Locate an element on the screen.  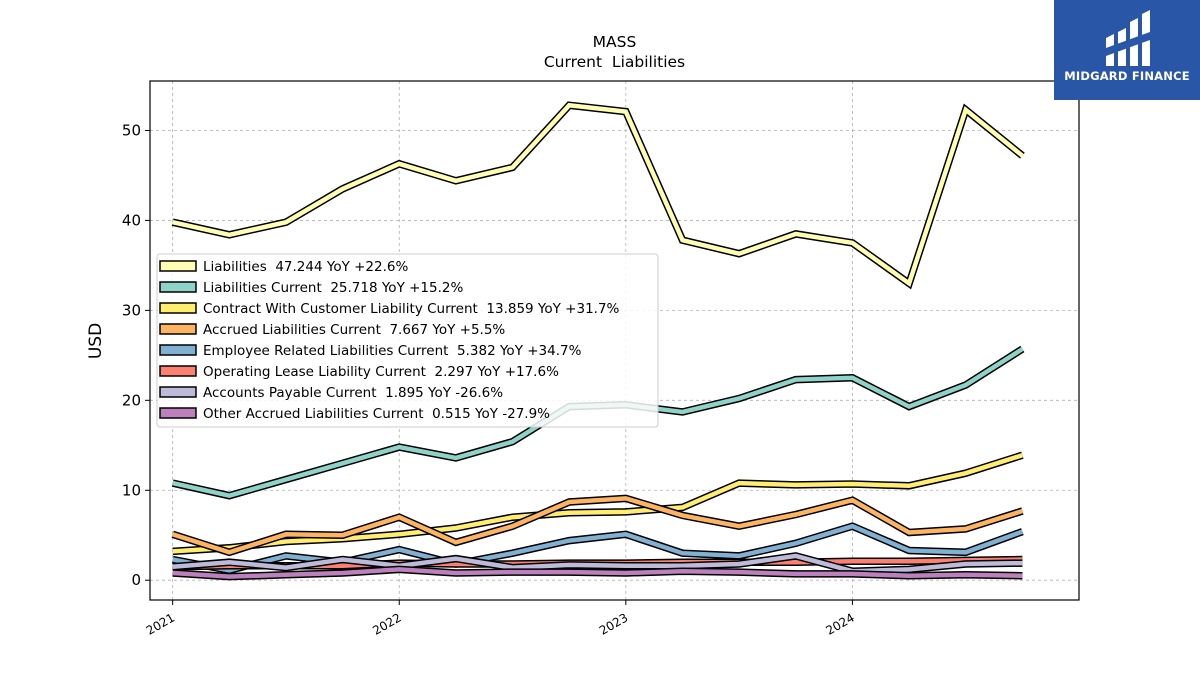
x-tick-label: 2023 is located at coordinates (613, 623).